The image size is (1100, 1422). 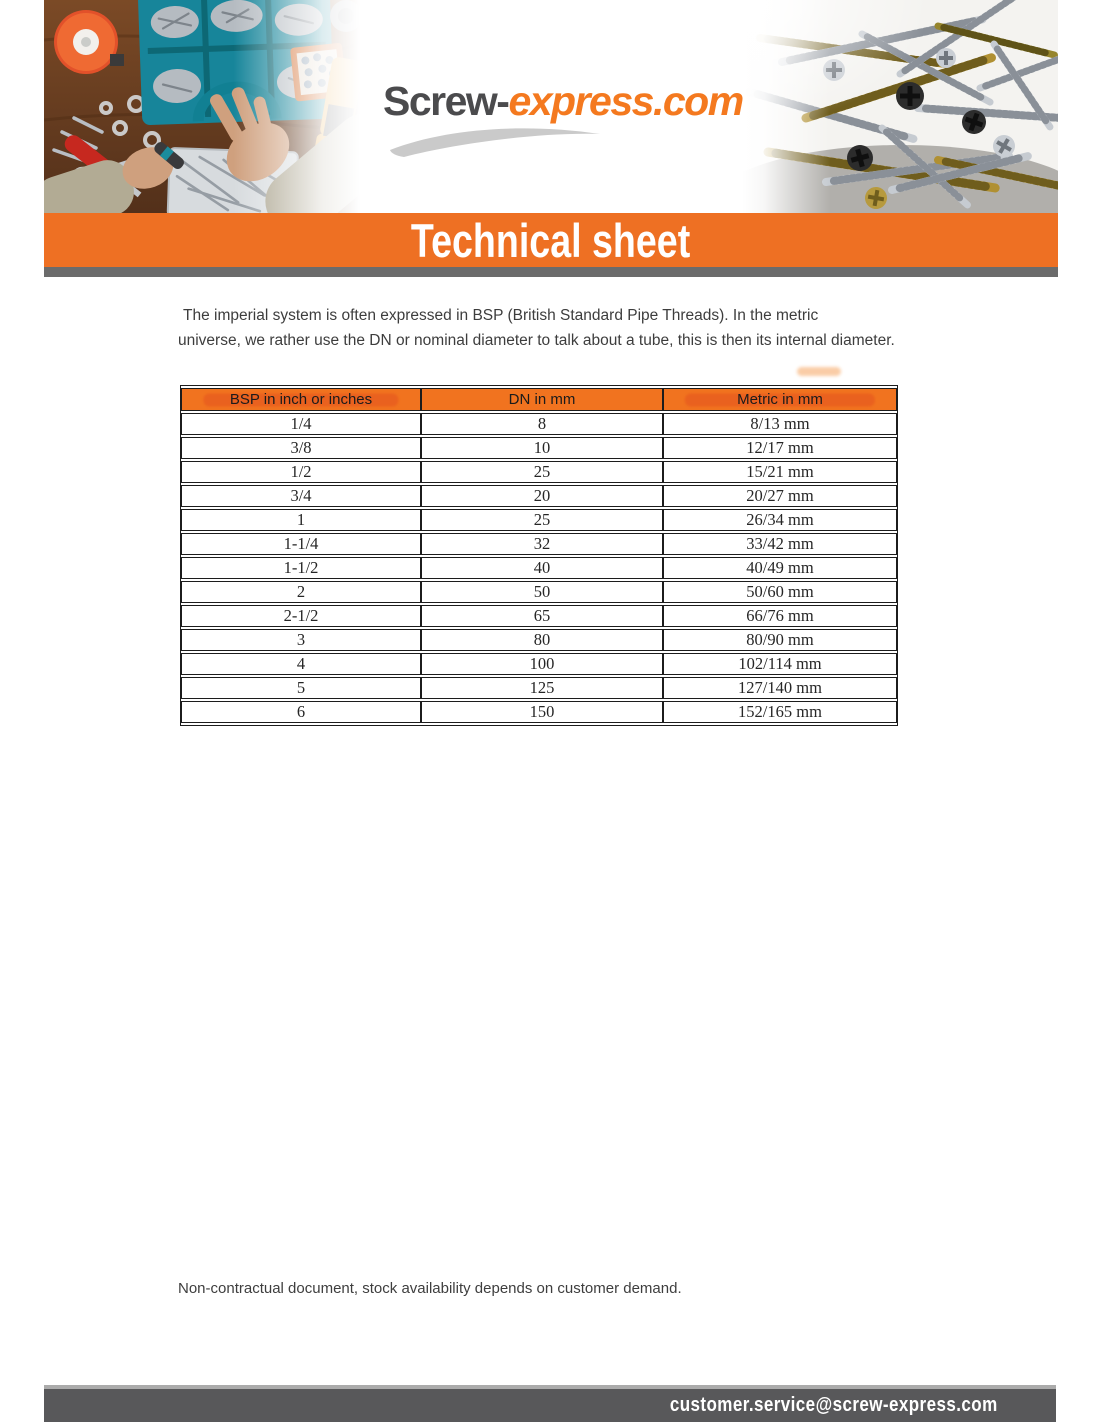 I want to click on table-cell: 127/140 mm, so click(x=780, y=688).